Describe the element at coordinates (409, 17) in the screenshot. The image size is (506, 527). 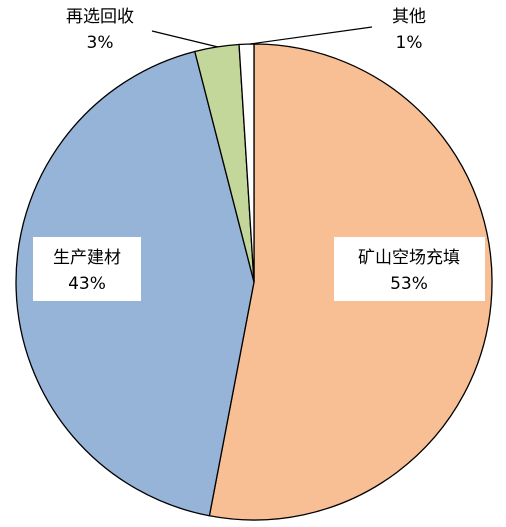
I see `slice-name-other: 其他` at that location.